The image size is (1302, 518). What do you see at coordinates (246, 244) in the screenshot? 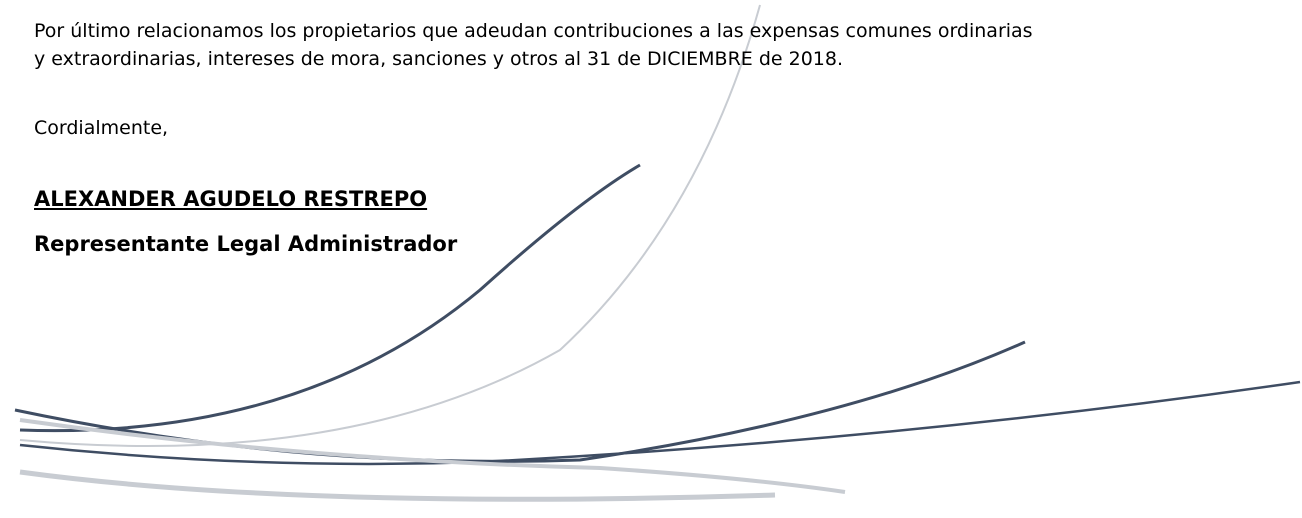
I see `signature-role: Representante Legal Administrador` at bounding box center [246, 244].